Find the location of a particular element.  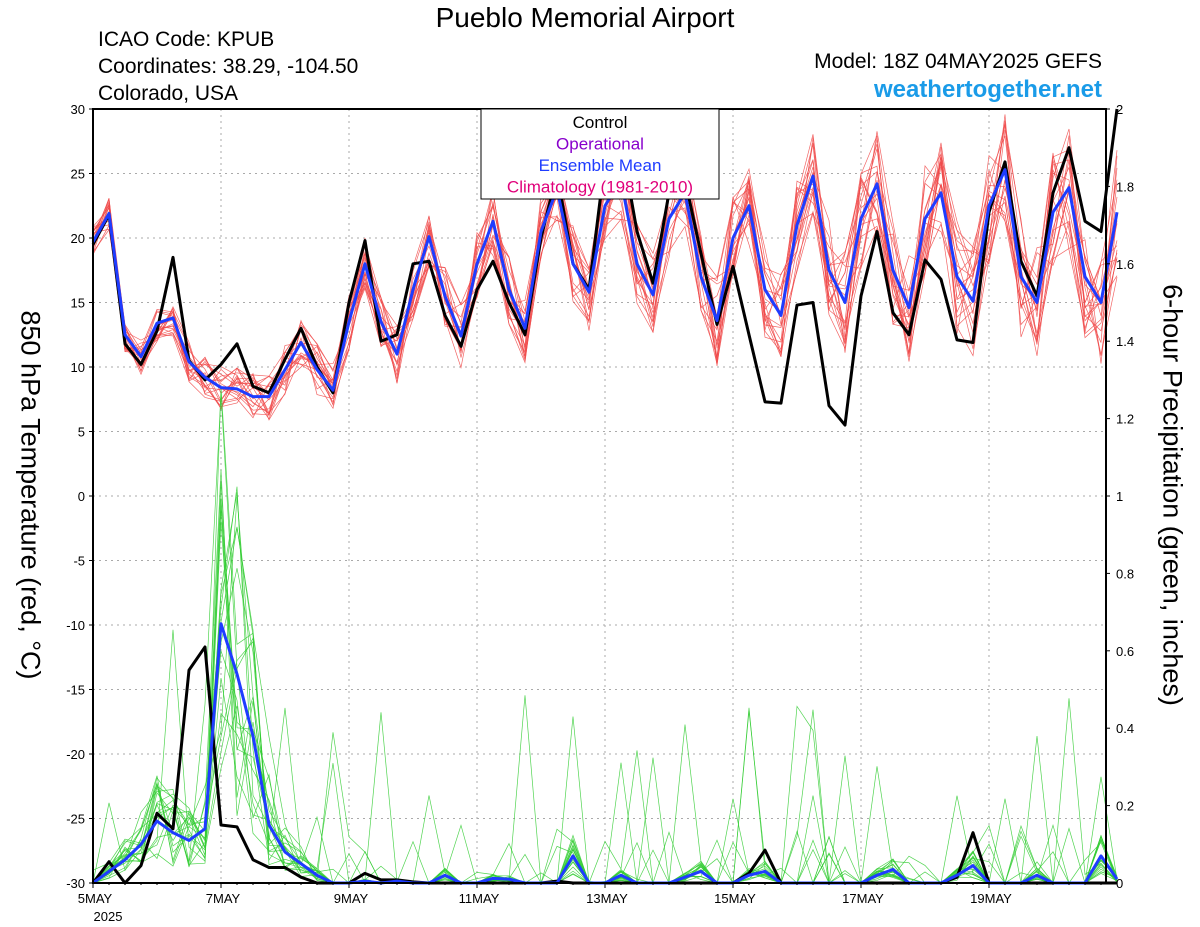

y-tick-left-label: 30 is located at coordinates (78, 109).